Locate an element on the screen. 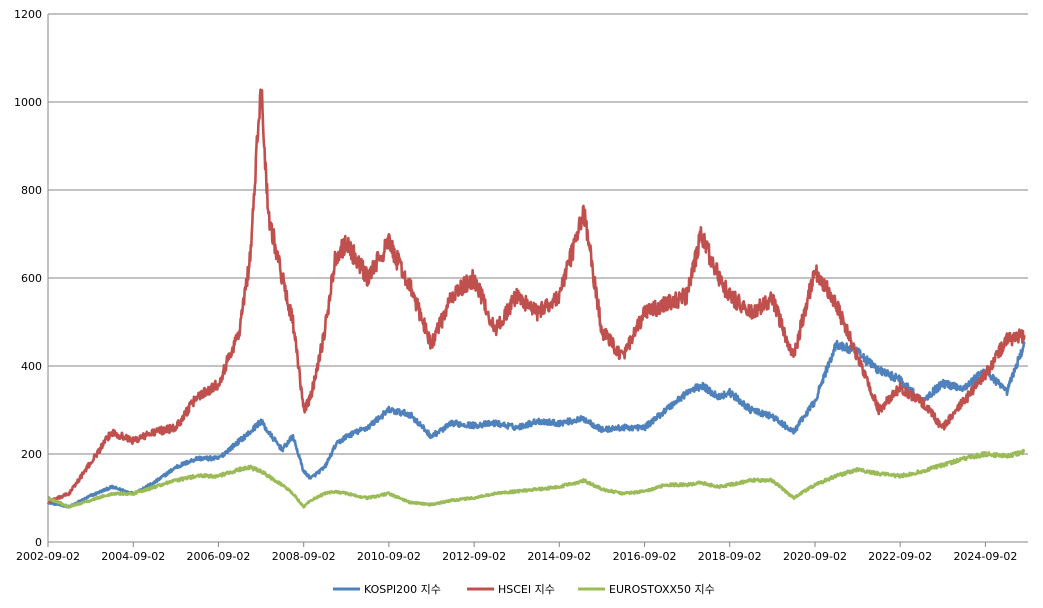 This screenshot has height=608, width=1043. legend-label: KOSPI200 지수 is located at coordinates (402, 589).